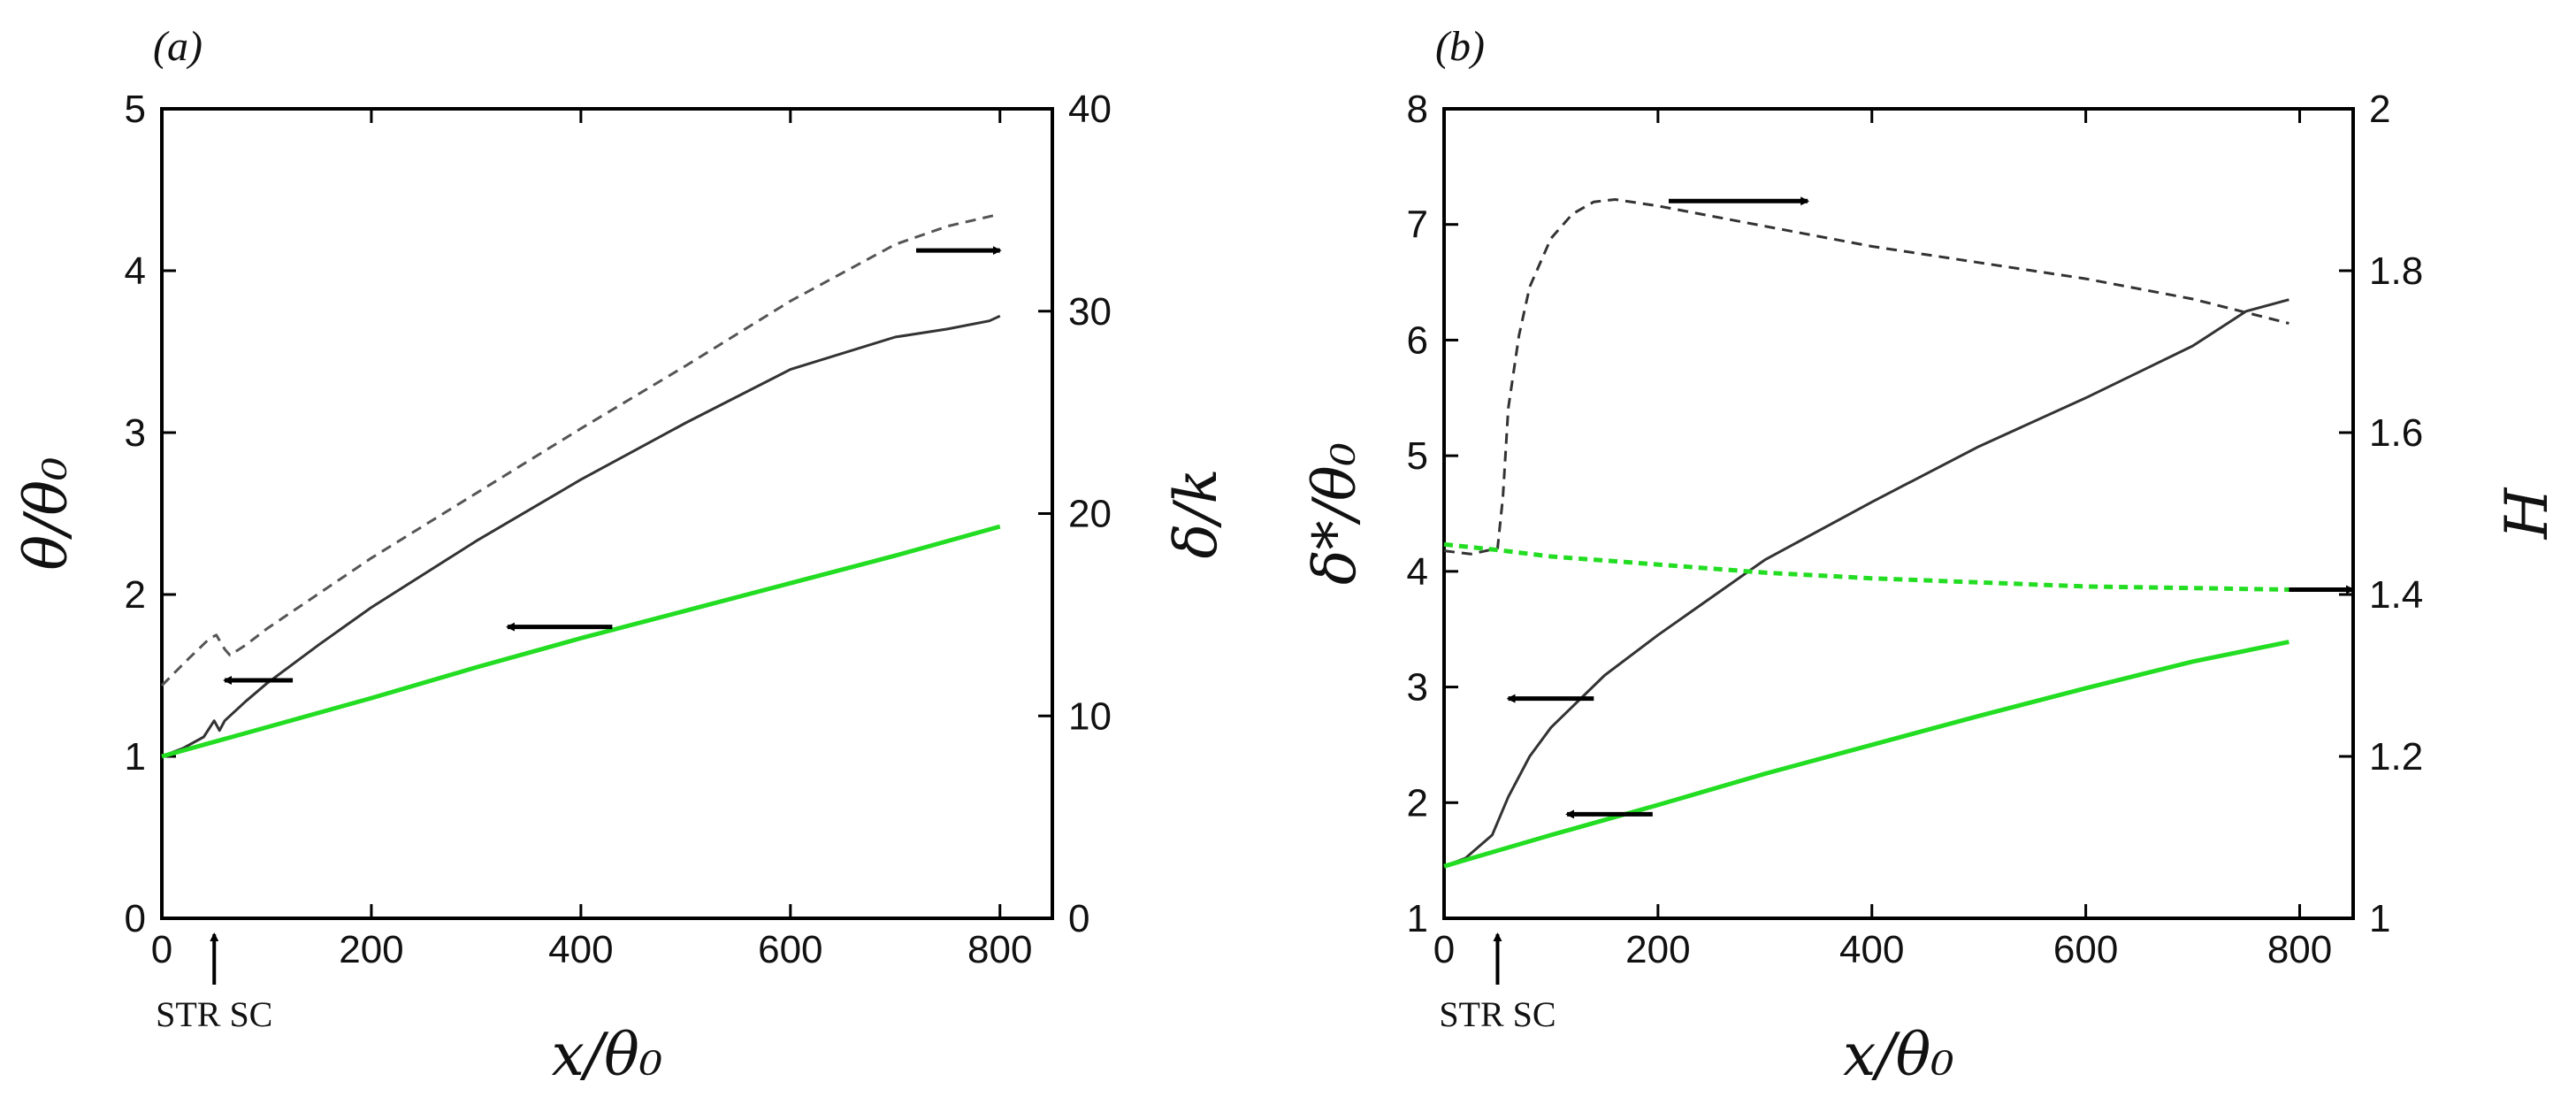  Describe the element at coordinates (1417, 340) in the screenshot. I see `y-left-tick-label: 6` at that location.